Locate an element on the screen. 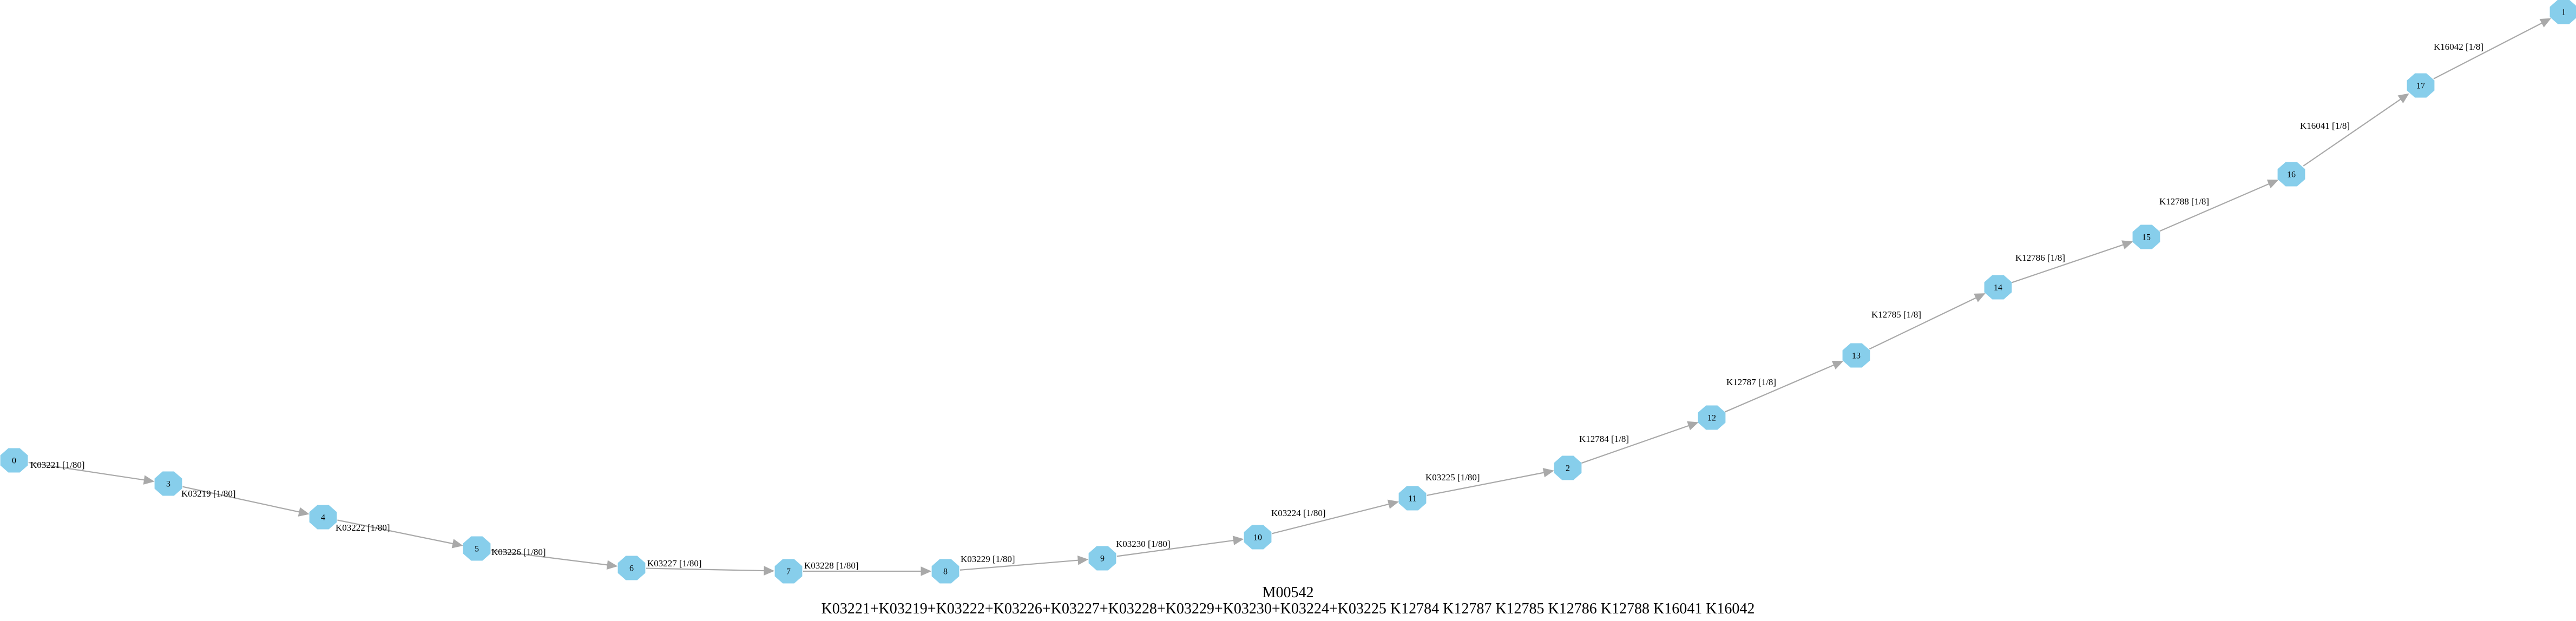 This screenshot has width=2576, height=621. node-7: 7 is located at coordinates (788, 572).